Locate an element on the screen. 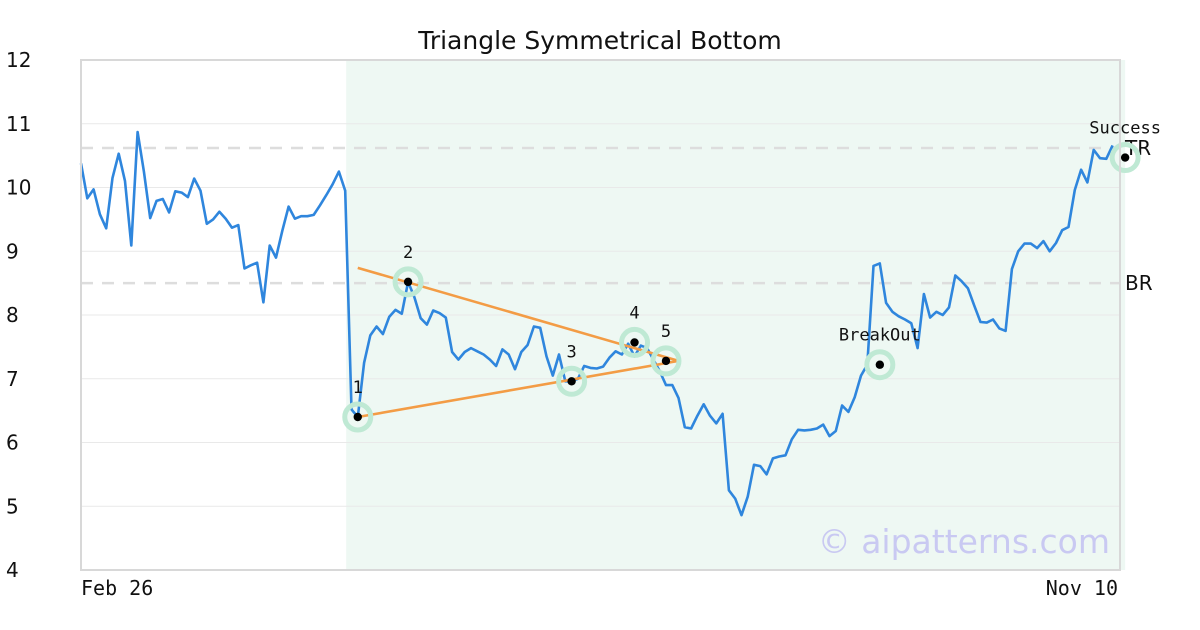 This screenshot has width=1200, height=630. y-tick-label: 12 is located at coordinates (18, 60).